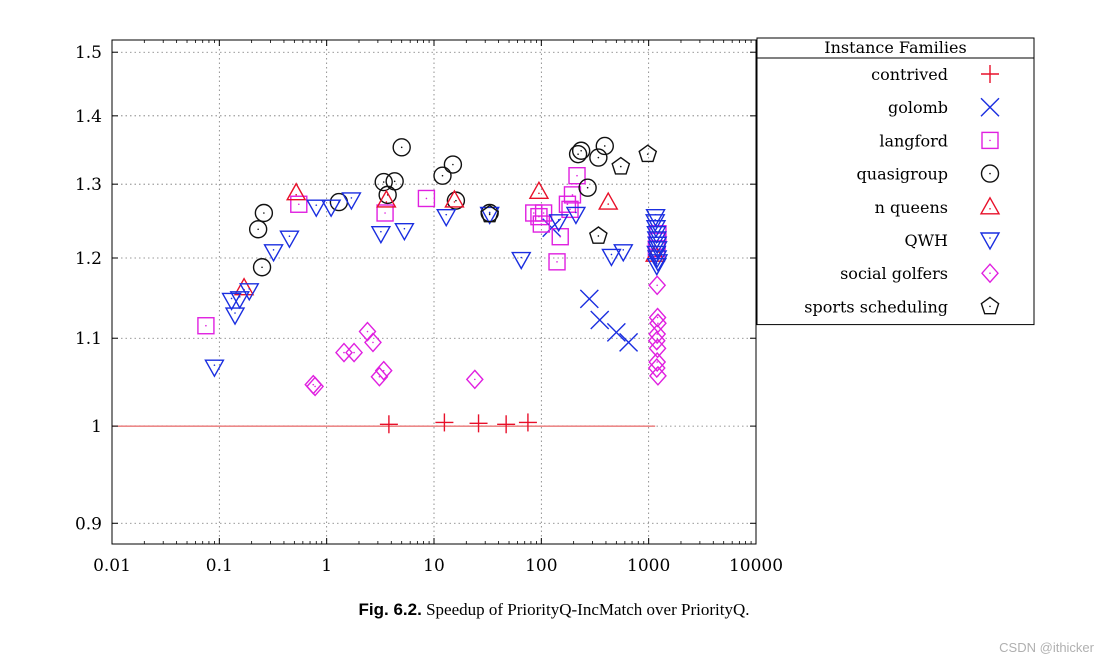 This screenshot has height=665, width=1108. I want to click on y-tick-label: 1, so click(96, 427).